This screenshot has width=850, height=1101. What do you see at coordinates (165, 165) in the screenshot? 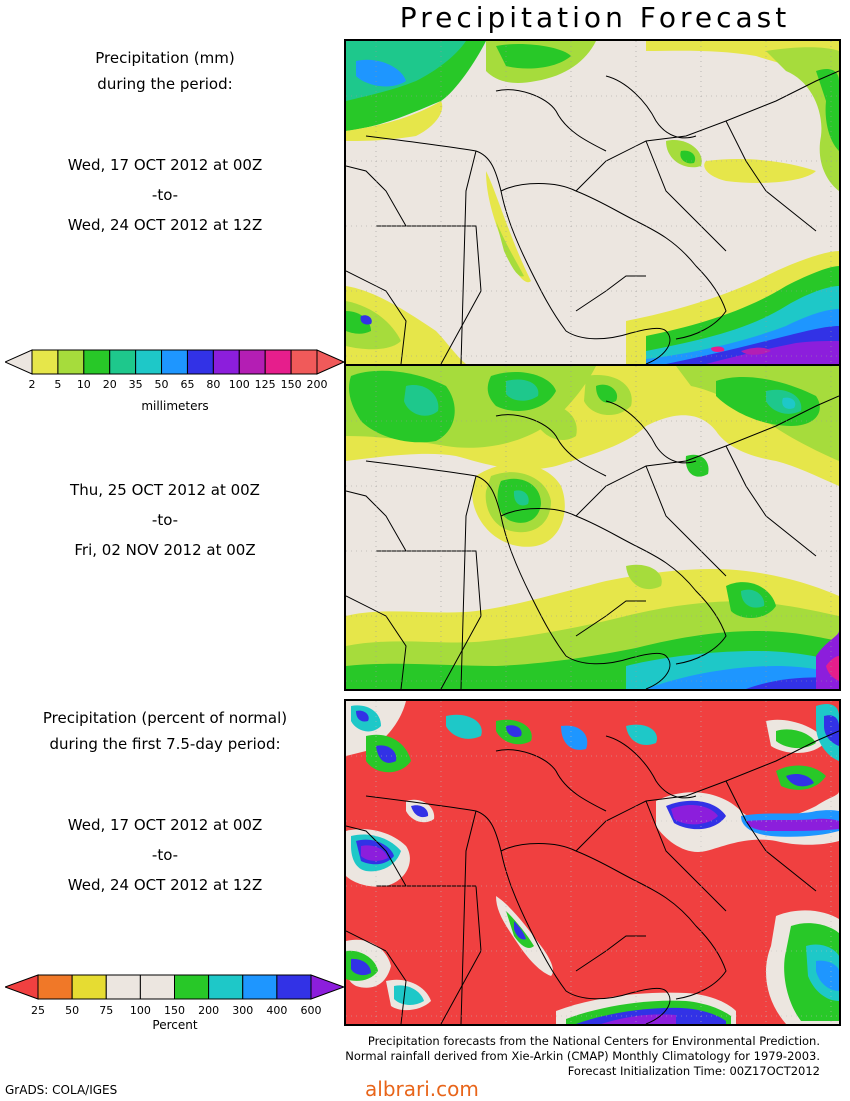
I see `period1-start: Wed, 17 OCT 2012 at 00Z` at bounding box center [165, 165].